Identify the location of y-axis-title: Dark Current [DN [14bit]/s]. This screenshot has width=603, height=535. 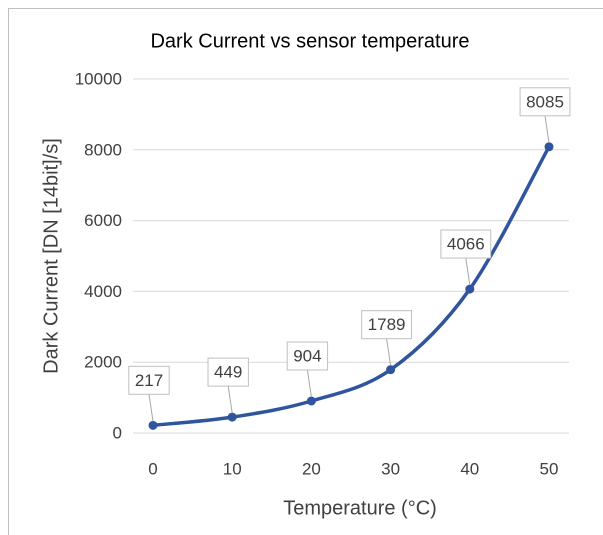
(51, 256).